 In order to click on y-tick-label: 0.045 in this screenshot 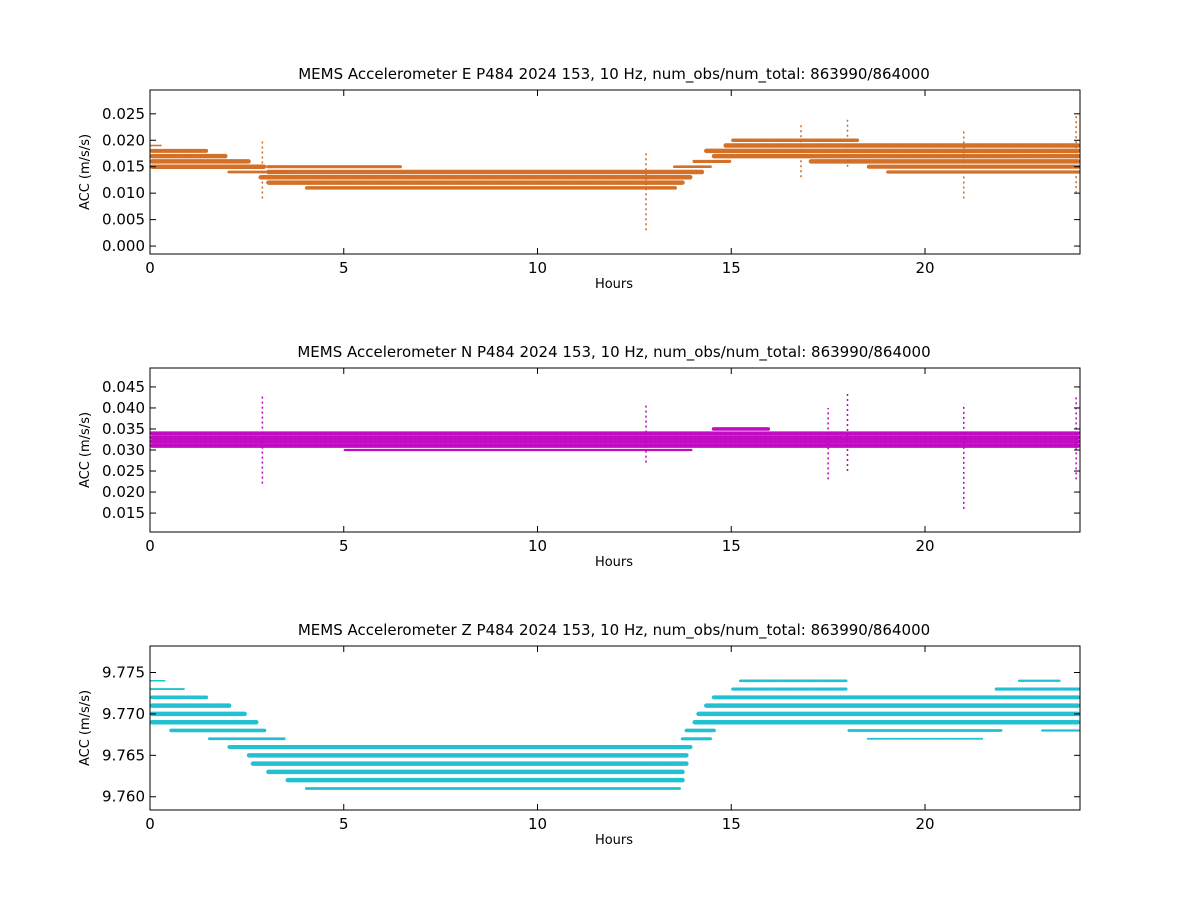, I will do `click(123, 387)`.